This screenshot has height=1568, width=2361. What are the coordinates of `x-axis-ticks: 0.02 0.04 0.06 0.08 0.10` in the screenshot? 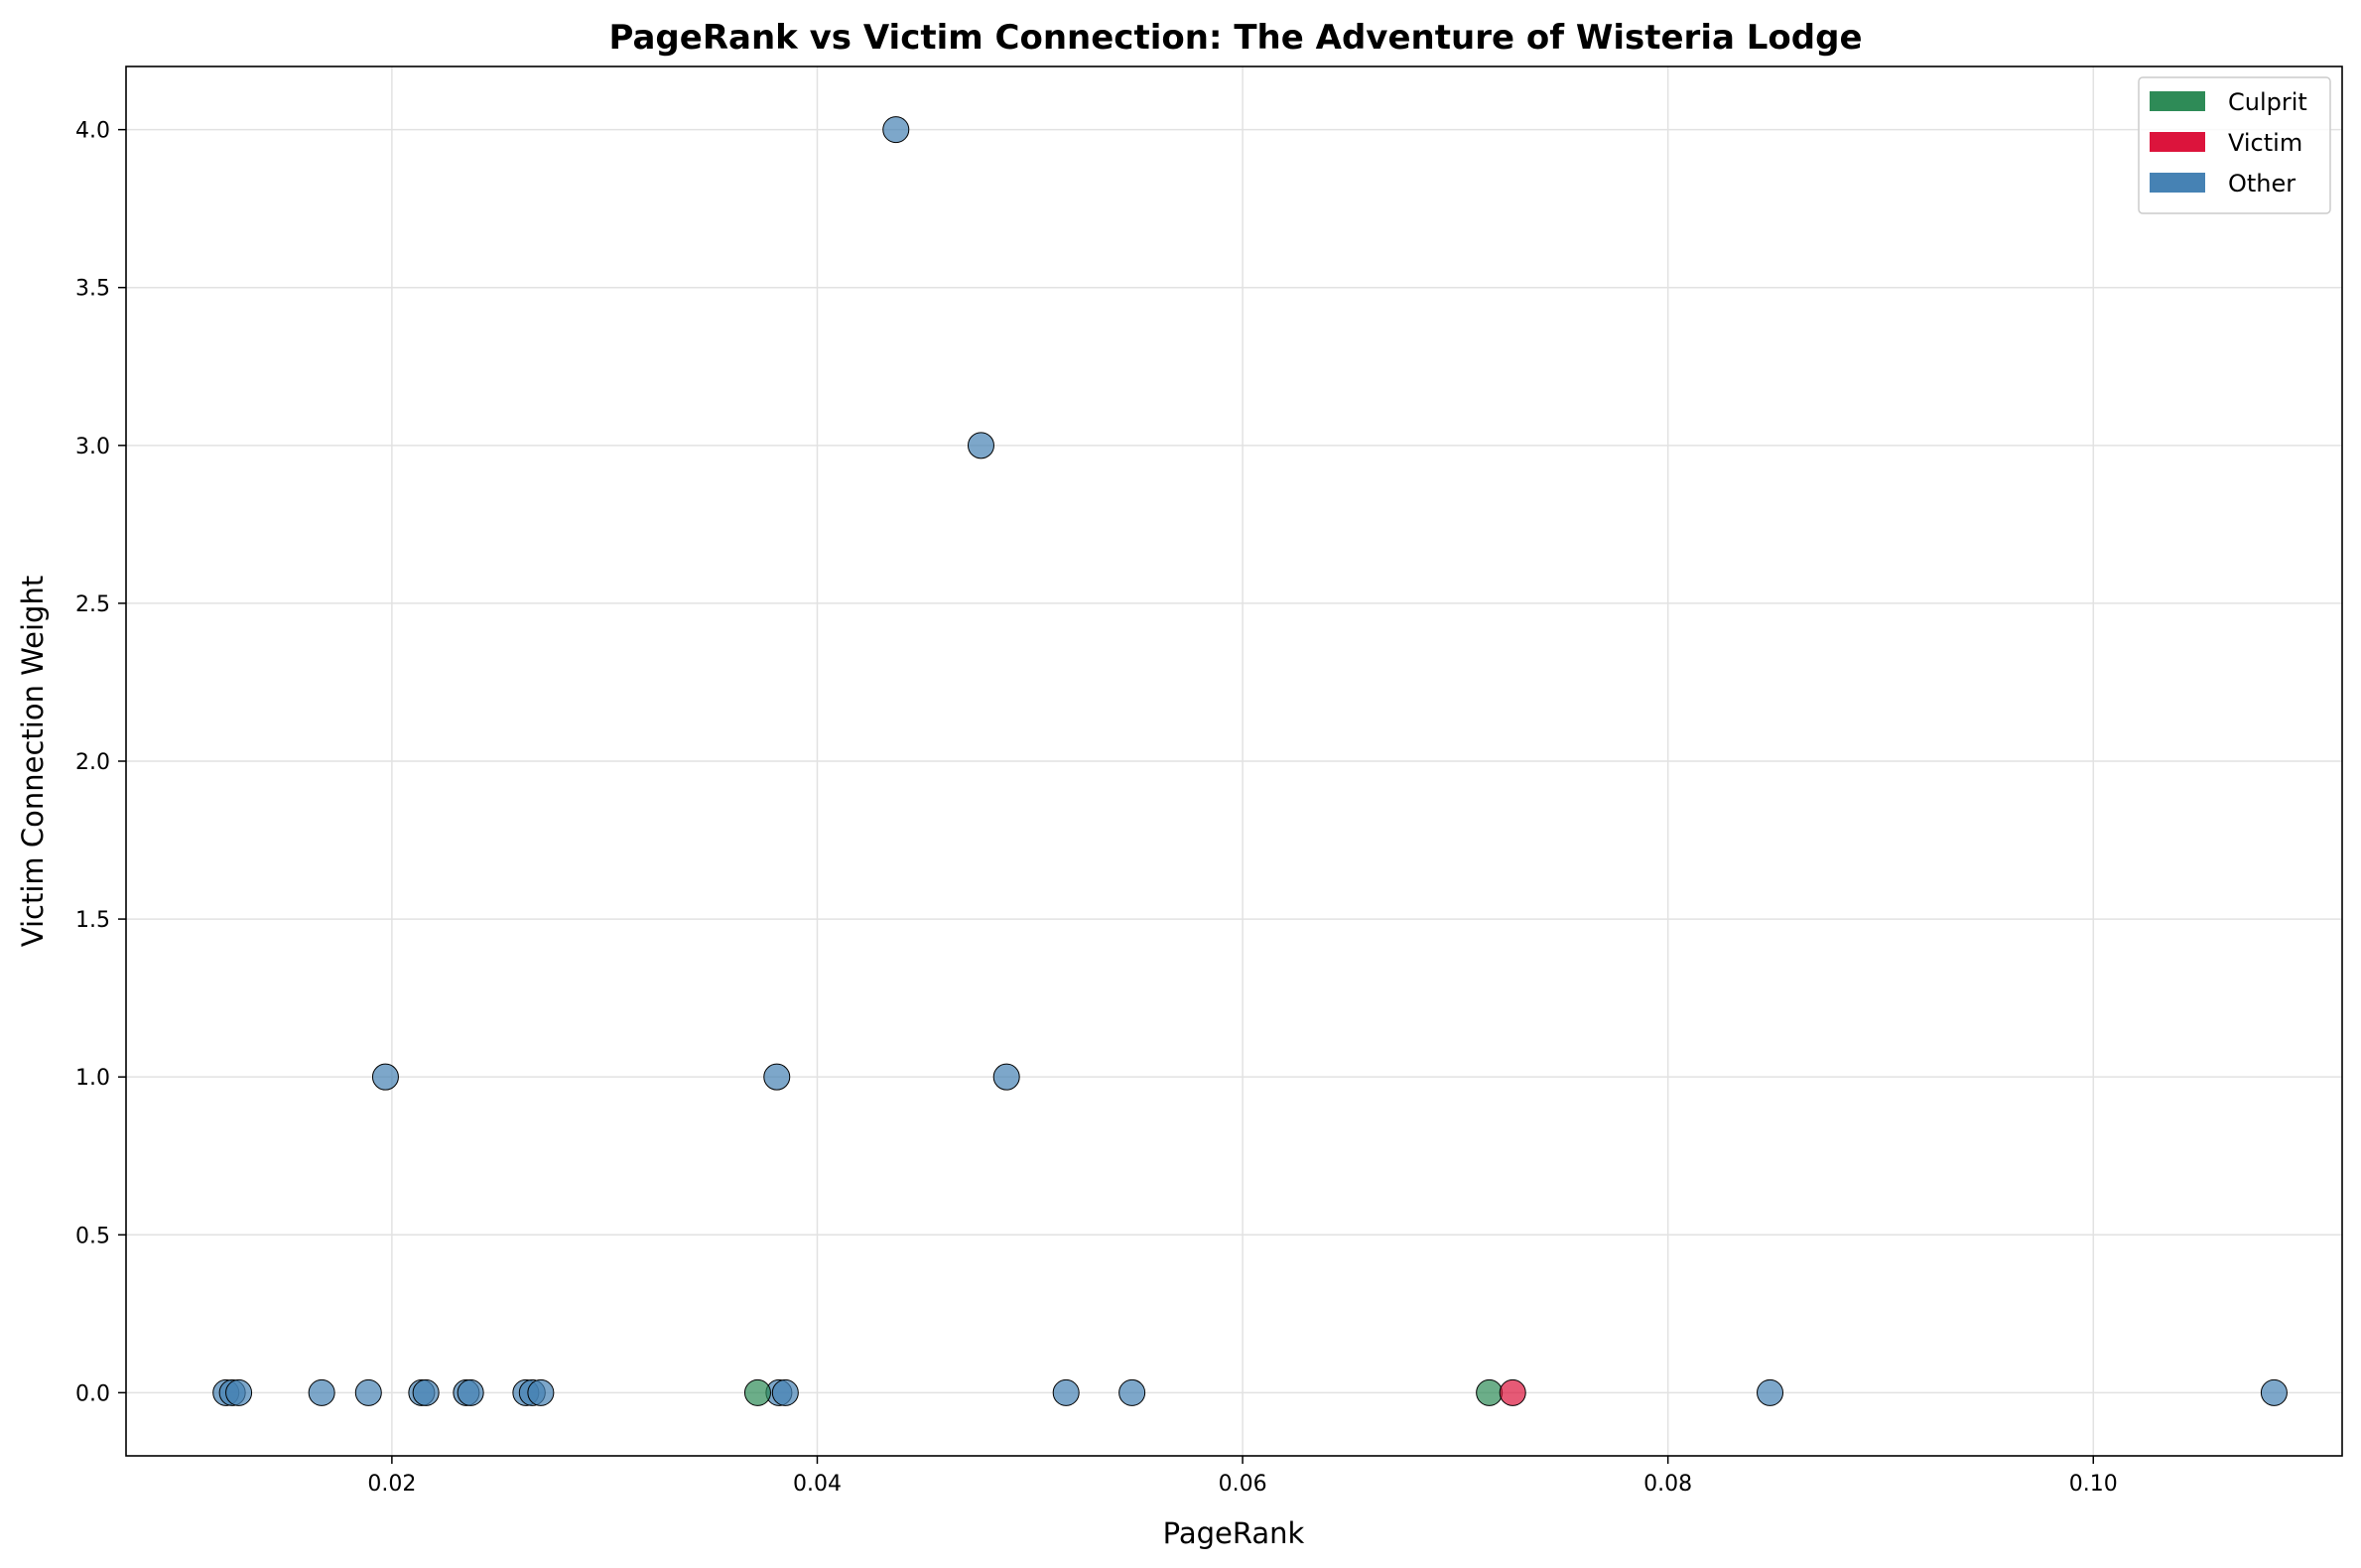 It's located at (1242, 1476).